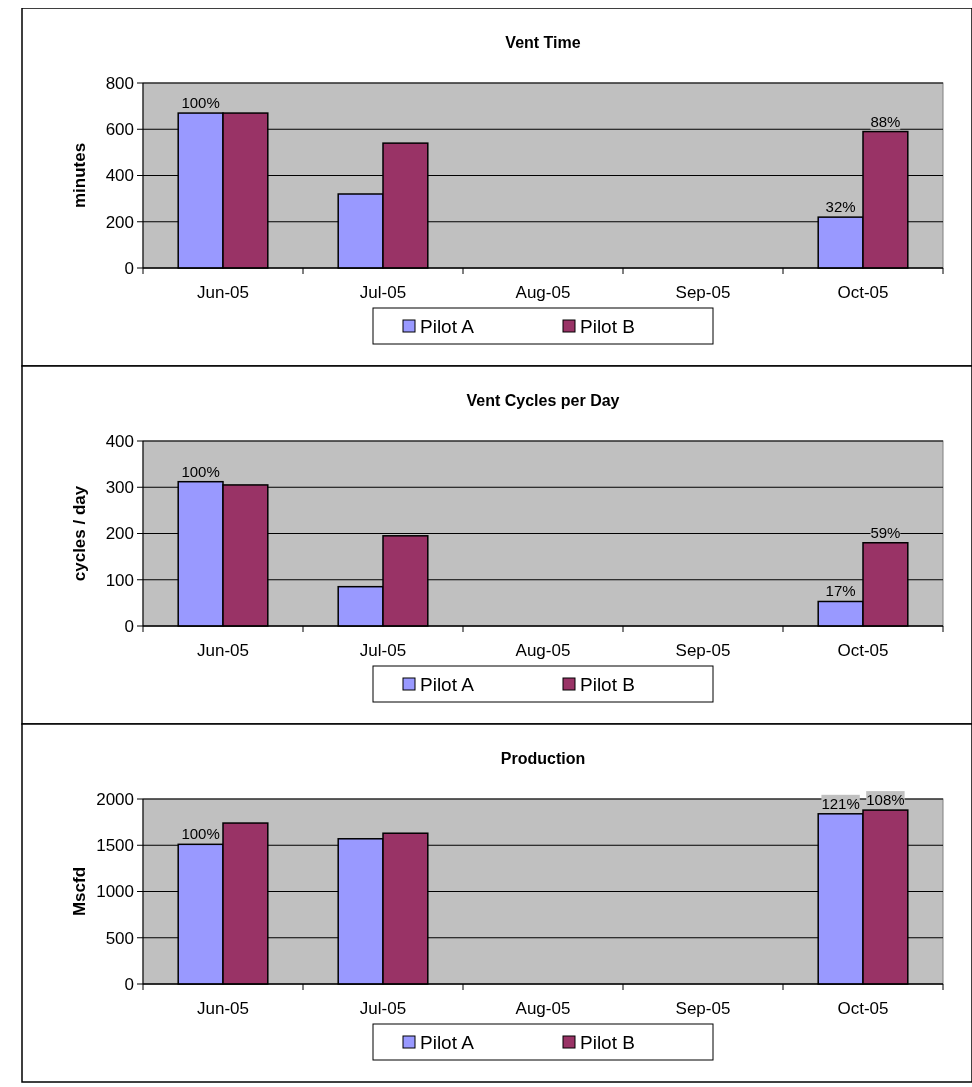 The image size is (972, 1087). I want to click on annotation: 88%, so click(885, 121).